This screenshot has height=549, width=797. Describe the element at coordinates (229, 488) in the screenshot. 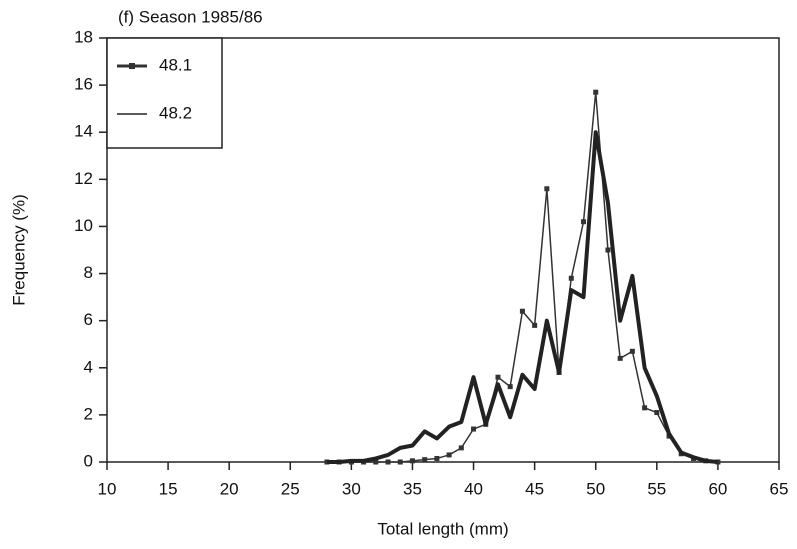

I see `x-tick-label: 20` at that location.